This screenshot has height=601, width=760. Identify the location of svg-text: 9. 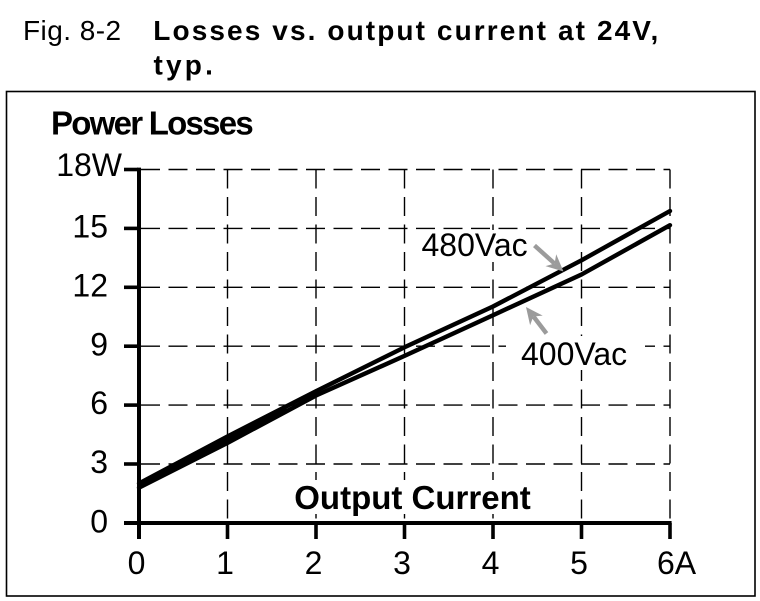
(99, 345).